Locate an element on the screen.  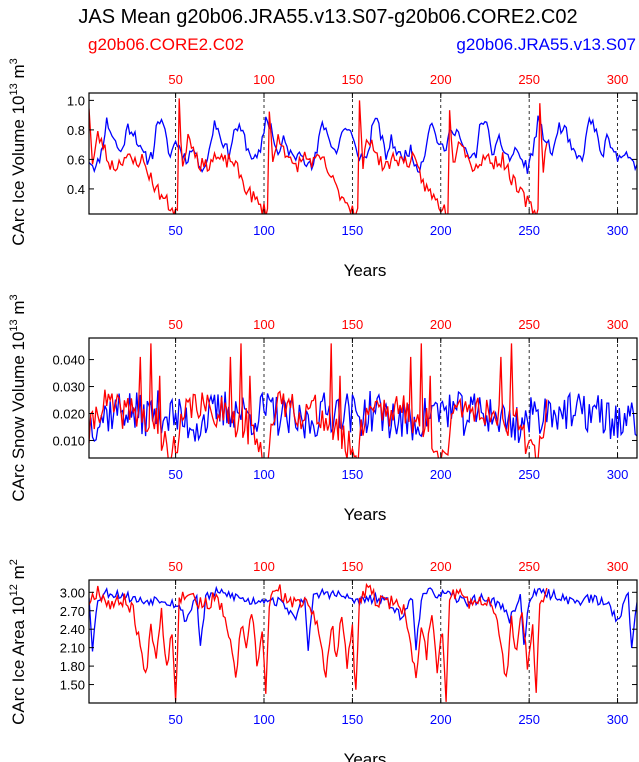
y-tick-label: 1.50 is located at coordinates (72, 685).